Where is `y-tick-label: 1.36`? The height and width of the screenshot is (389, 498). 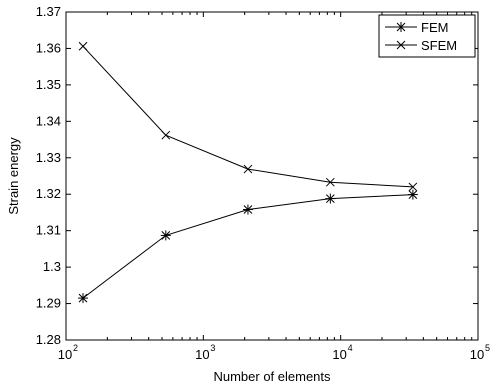
y-tick-label: 1.36 is located at coordinates (48, 47).